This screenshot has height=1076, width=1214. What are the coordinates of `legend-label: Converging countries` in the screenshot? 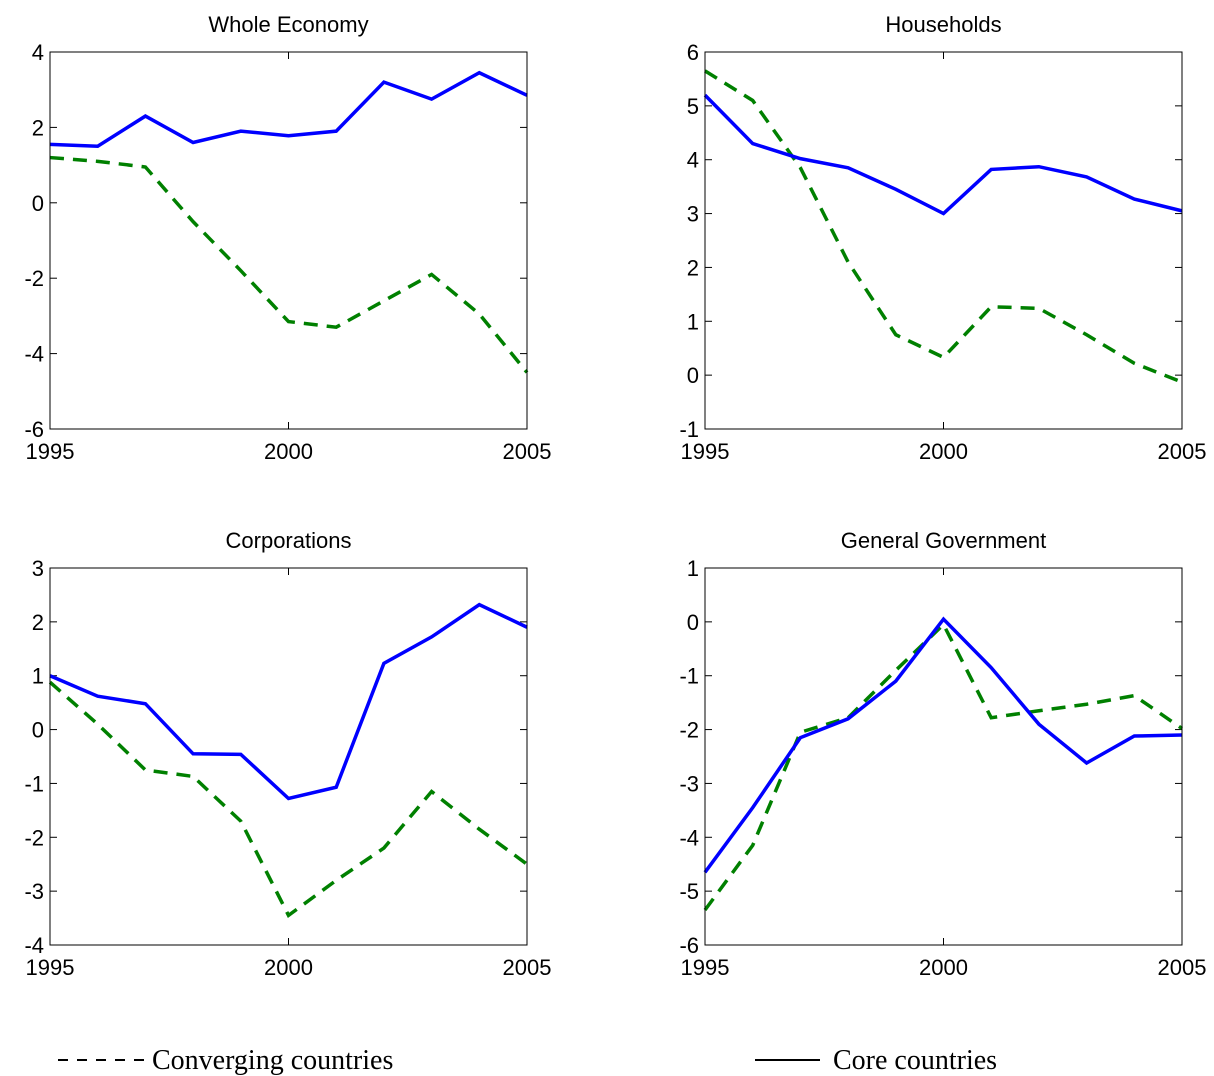 It's located at (272, 1060).